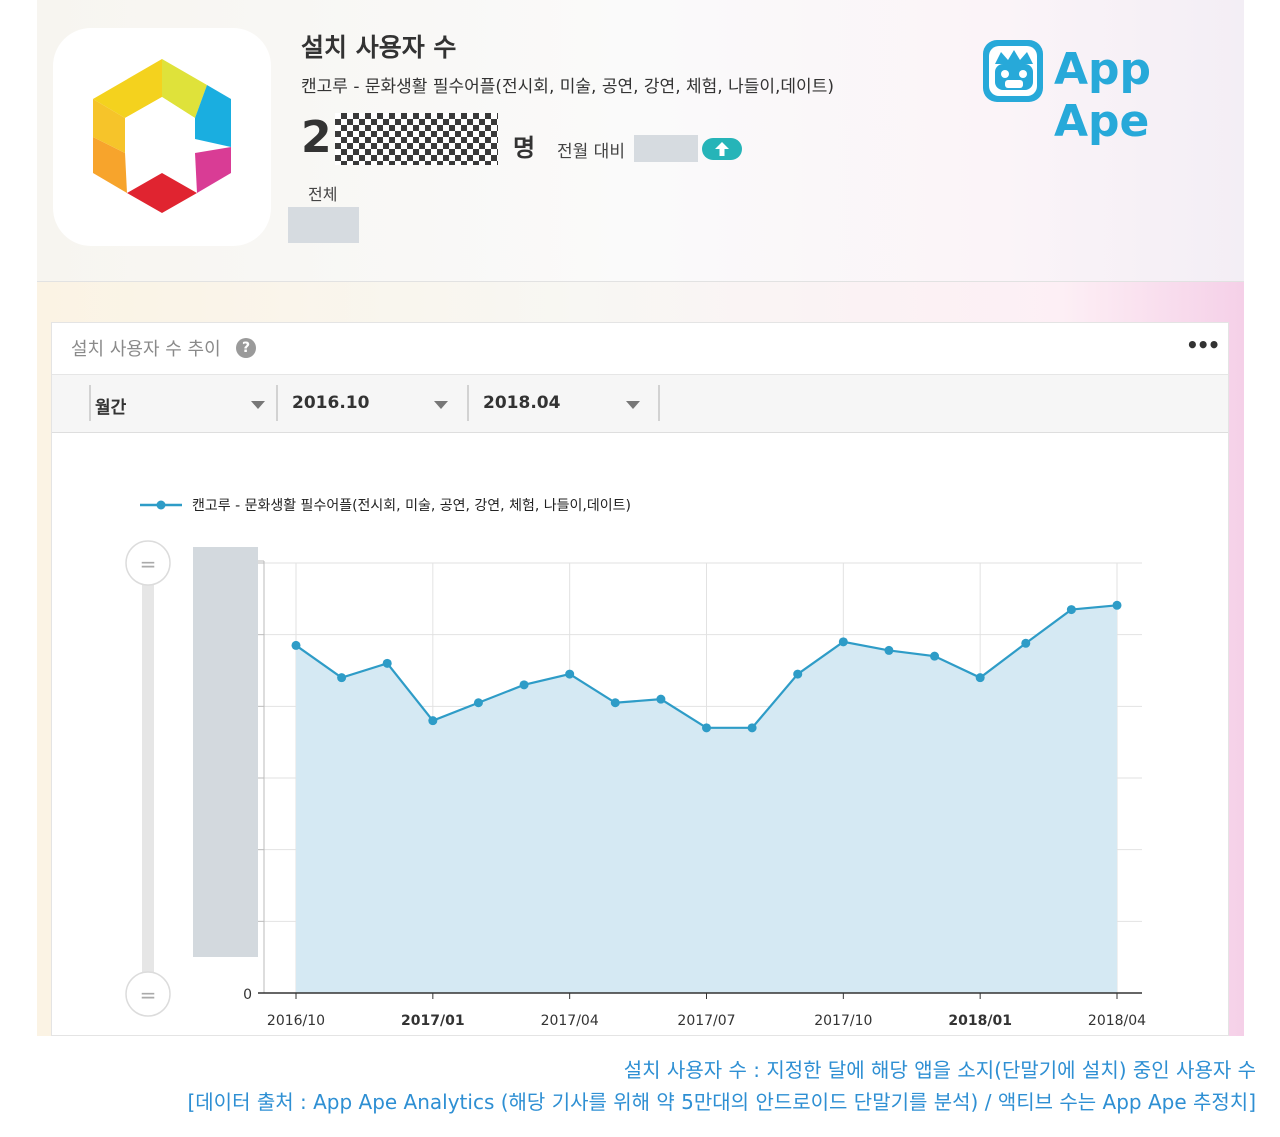 Image resolution: width=1280 pixels, height=1137 pixels. I want to click on question-circle-icon: ?, so click(246, 348).